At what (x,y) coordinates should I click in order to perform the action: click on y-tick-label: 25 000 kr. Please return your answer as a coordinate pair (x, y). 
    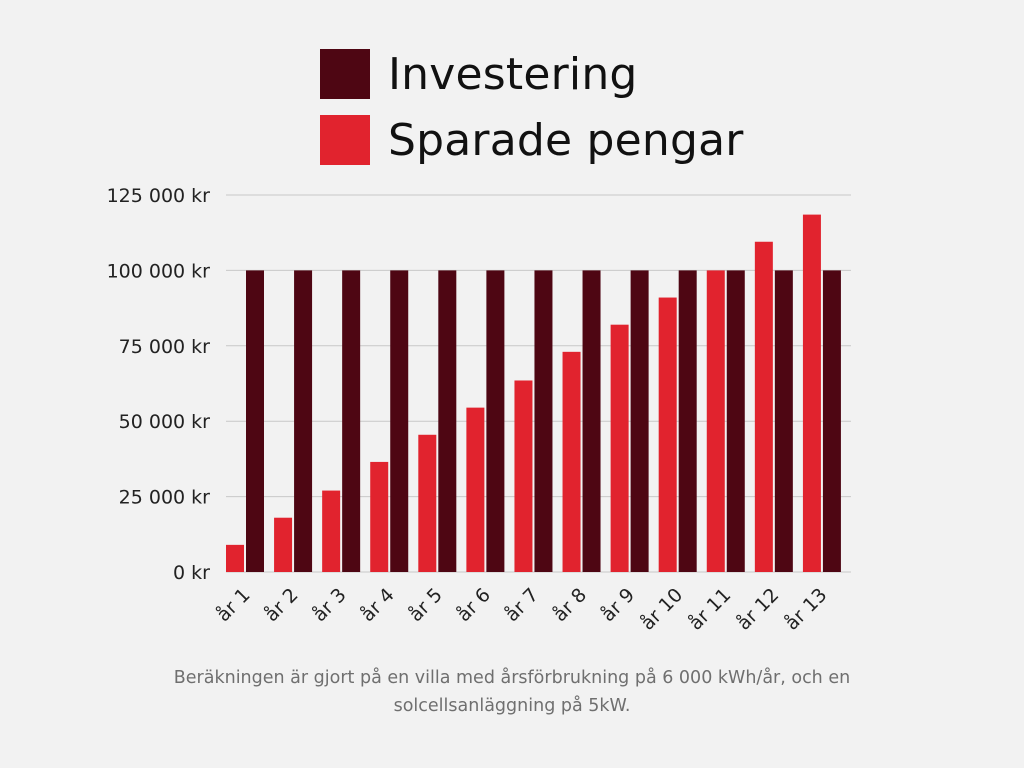
    Looking at the image, I should click on (165, 498).